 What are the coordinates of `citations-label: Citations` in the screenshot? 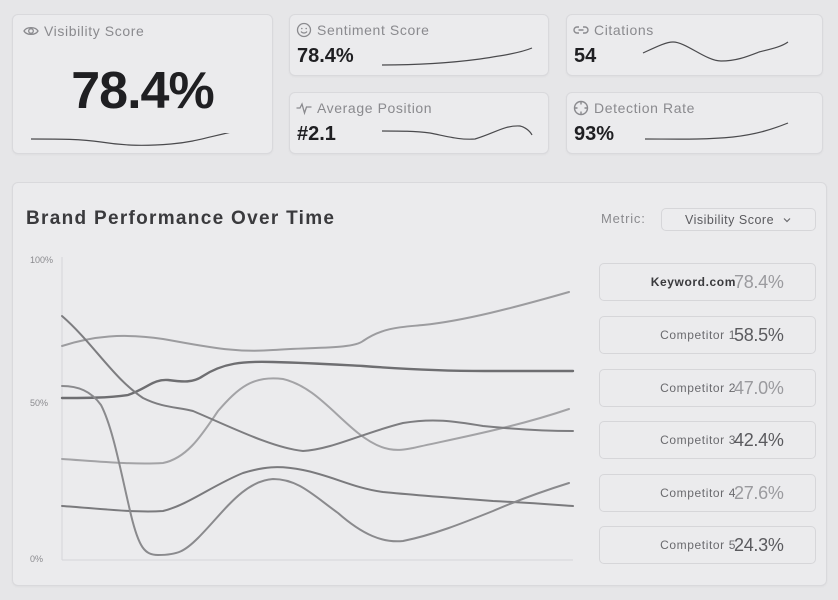 It's located at (613, 30).